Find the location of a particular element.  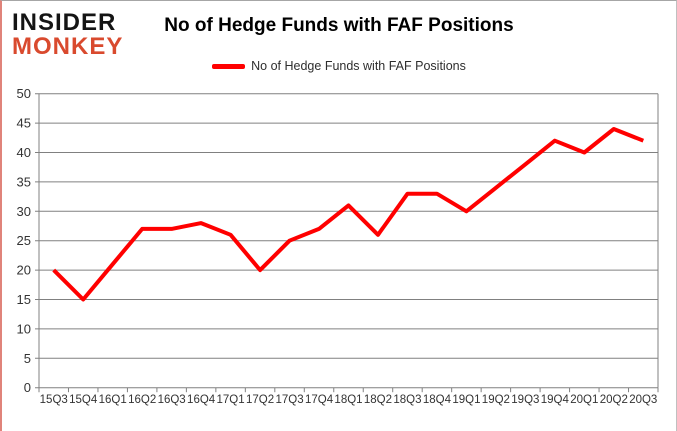

legend-label: No of Hedge Funds with FAF Positions is located at coordinates (358, 66).